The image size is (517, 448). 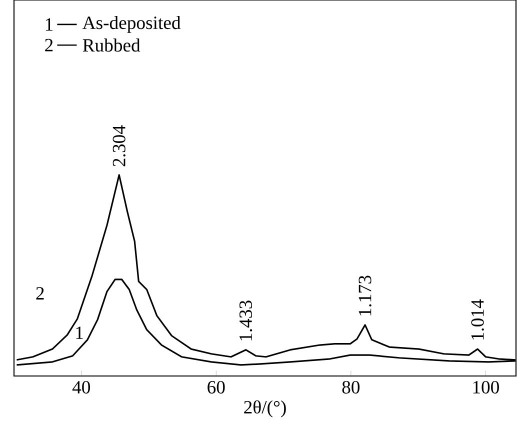 What do you see at coordinates (81, 387) in the screenshot?
I see `x-tick-label: 40` at bounding box center [81, 387].